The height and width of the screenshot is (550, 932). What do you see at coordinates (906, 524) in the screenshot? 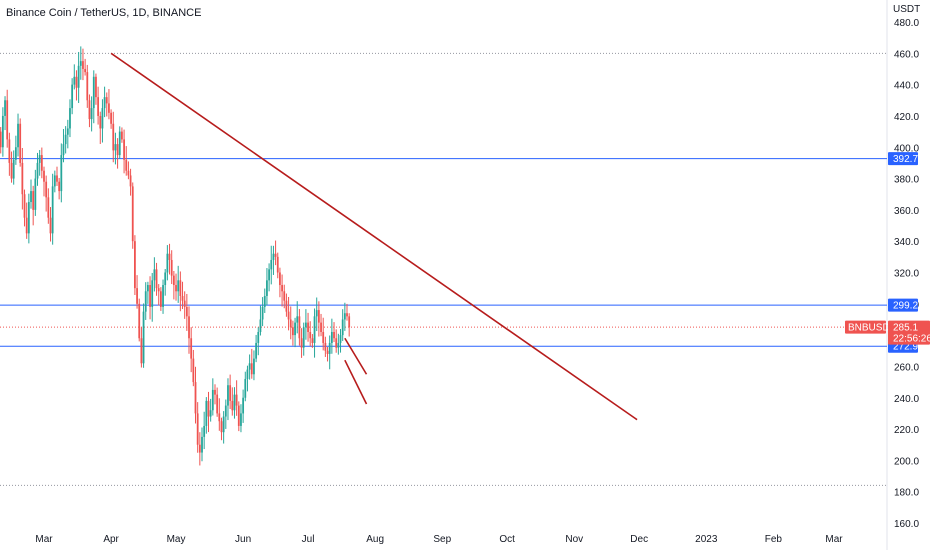
I see `y-tick-label: 160.0` at bounding box center [906, 524].